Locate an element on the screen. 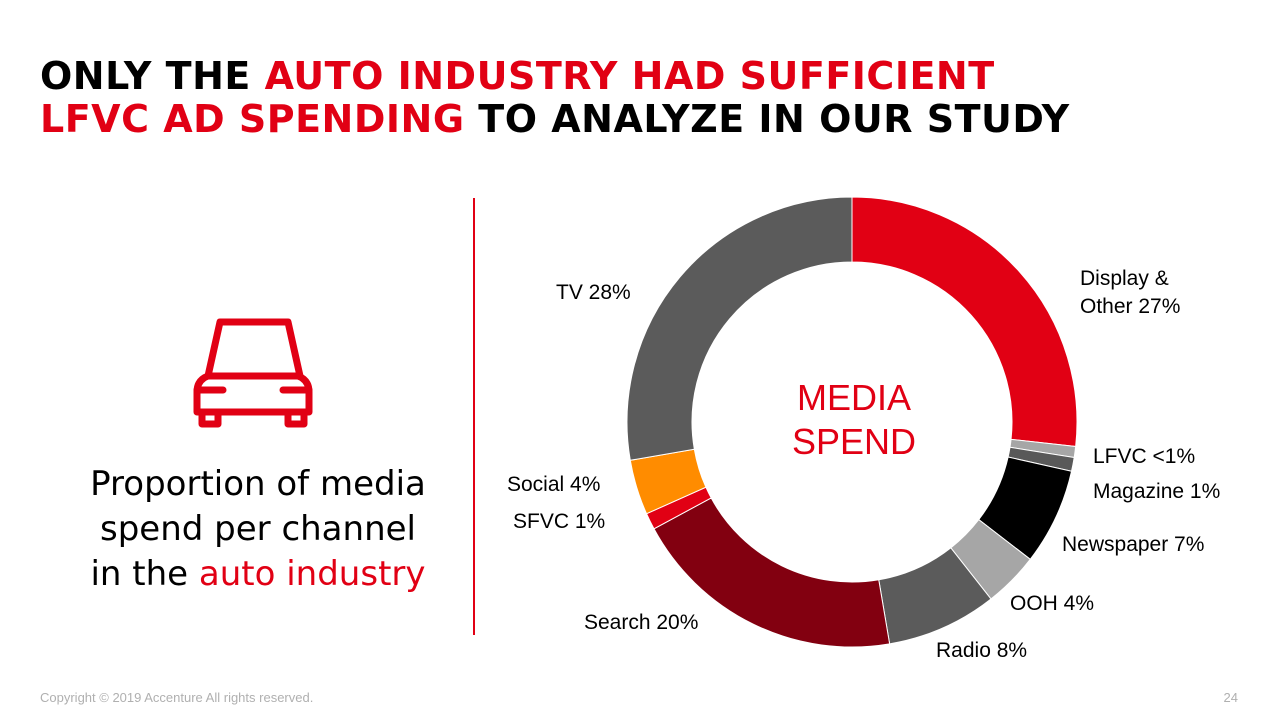  slice-label-9: TV 28% is located at coordinates (593, 292).